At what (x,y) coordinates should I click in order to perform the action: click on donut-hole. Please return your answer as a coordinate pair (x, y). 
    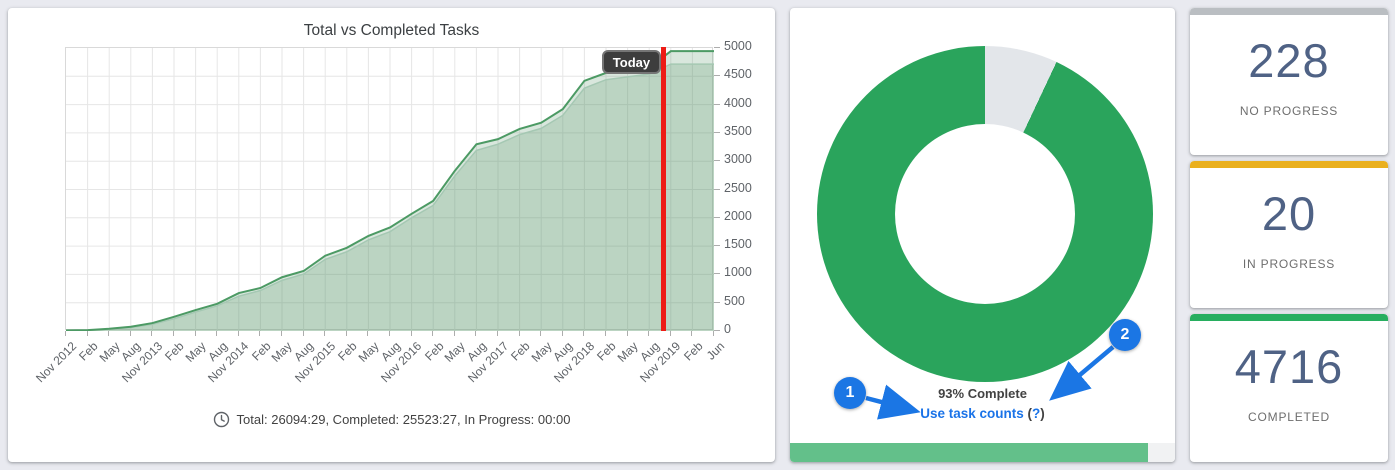
    Looking at the image, I should click on (985, 214).